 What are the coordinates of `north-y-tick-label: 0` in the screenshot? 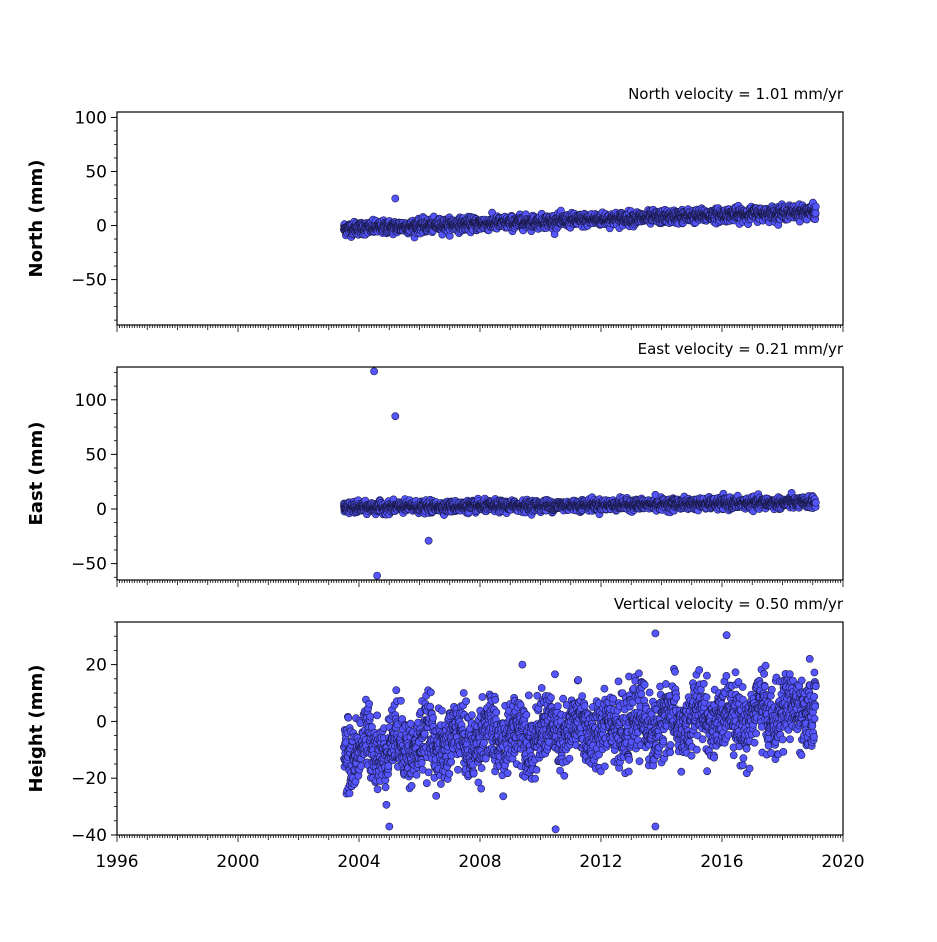 It's located at (101, 227).